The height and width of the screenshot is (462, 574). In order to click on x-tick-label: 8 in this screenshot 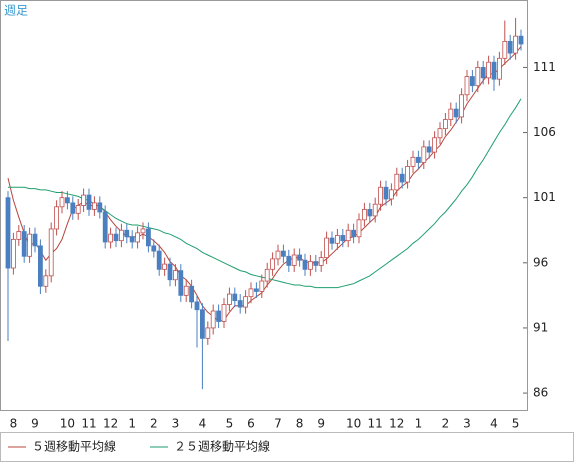, I will do `click(14, 424)`.